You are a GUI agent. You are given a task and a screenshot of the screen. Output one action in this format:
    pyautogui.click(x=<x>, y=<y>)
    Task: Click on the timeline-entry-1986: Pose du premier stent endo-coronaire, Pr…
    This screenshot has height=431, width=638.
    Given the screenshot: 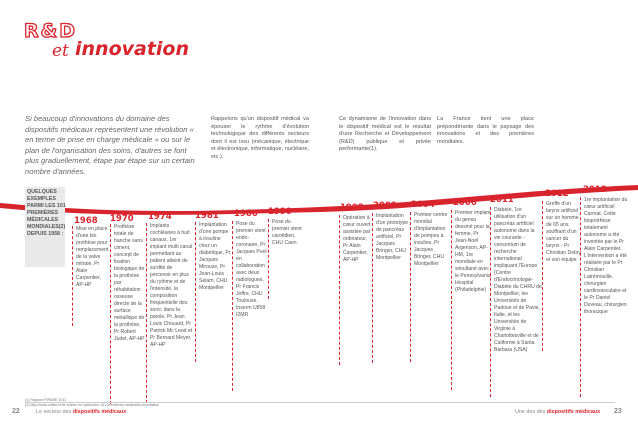 What is the action you would take?
    pyautogui.click(x=250, y=306)
    